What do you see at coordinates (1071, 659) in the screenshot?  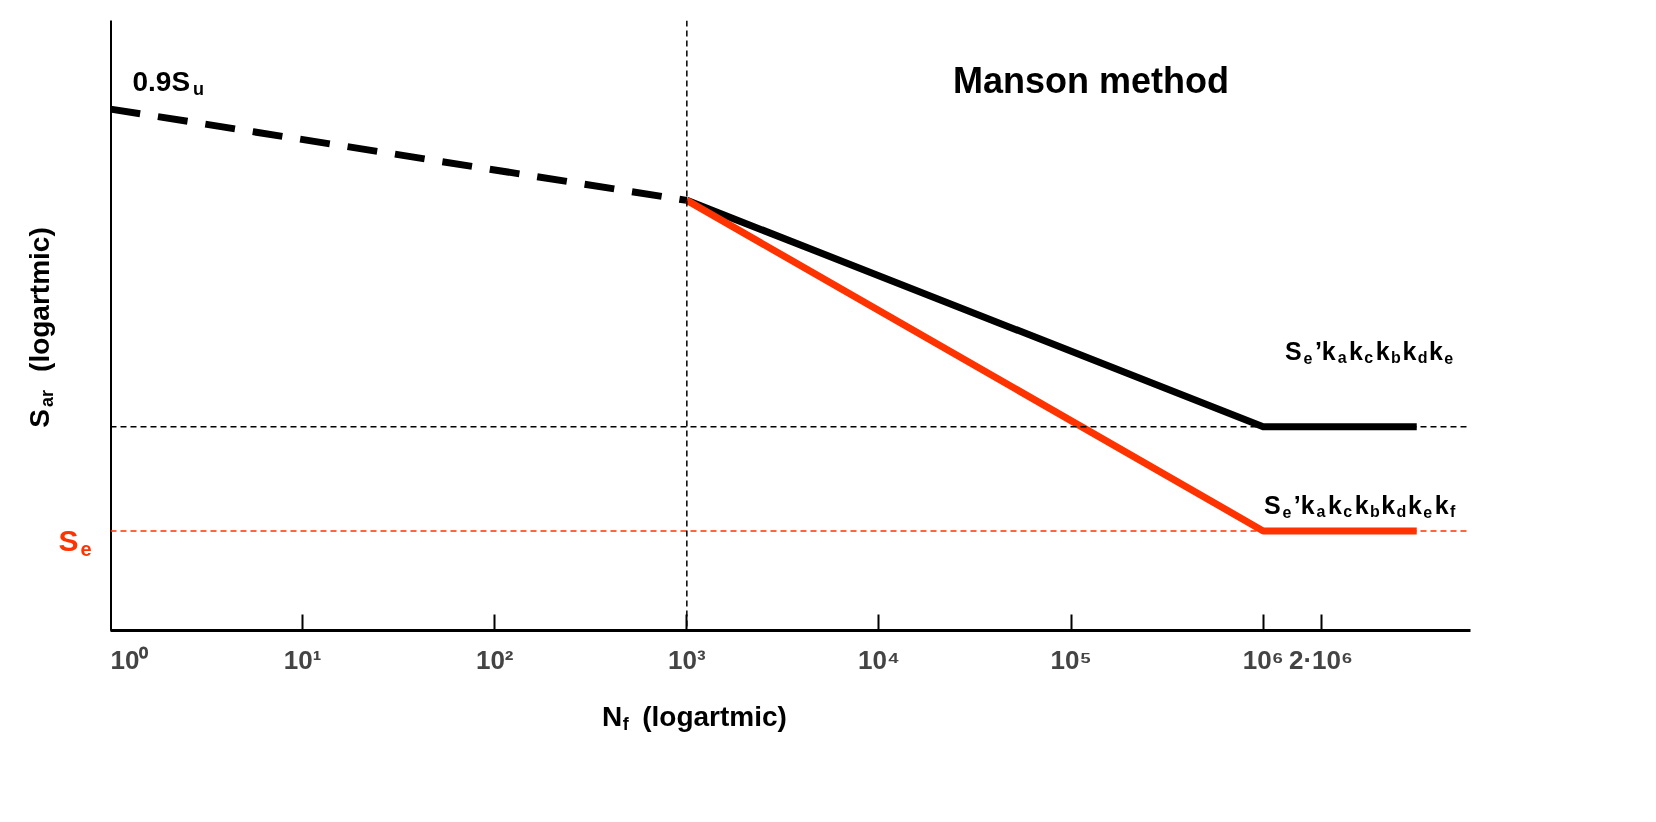 I see `x-tick-label: 10⁵` at bounding box center [1071, 659].